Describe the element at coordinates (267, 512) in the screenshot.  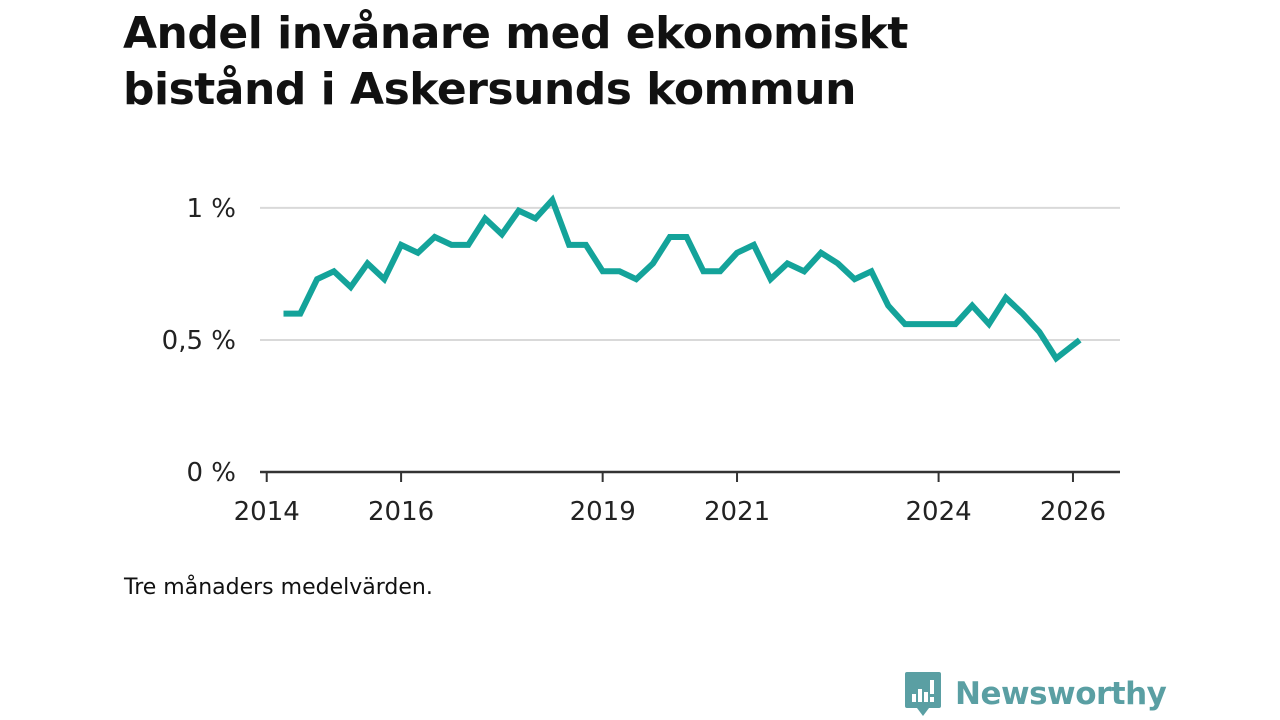
I see `x-tick-label: 2014` at that location.